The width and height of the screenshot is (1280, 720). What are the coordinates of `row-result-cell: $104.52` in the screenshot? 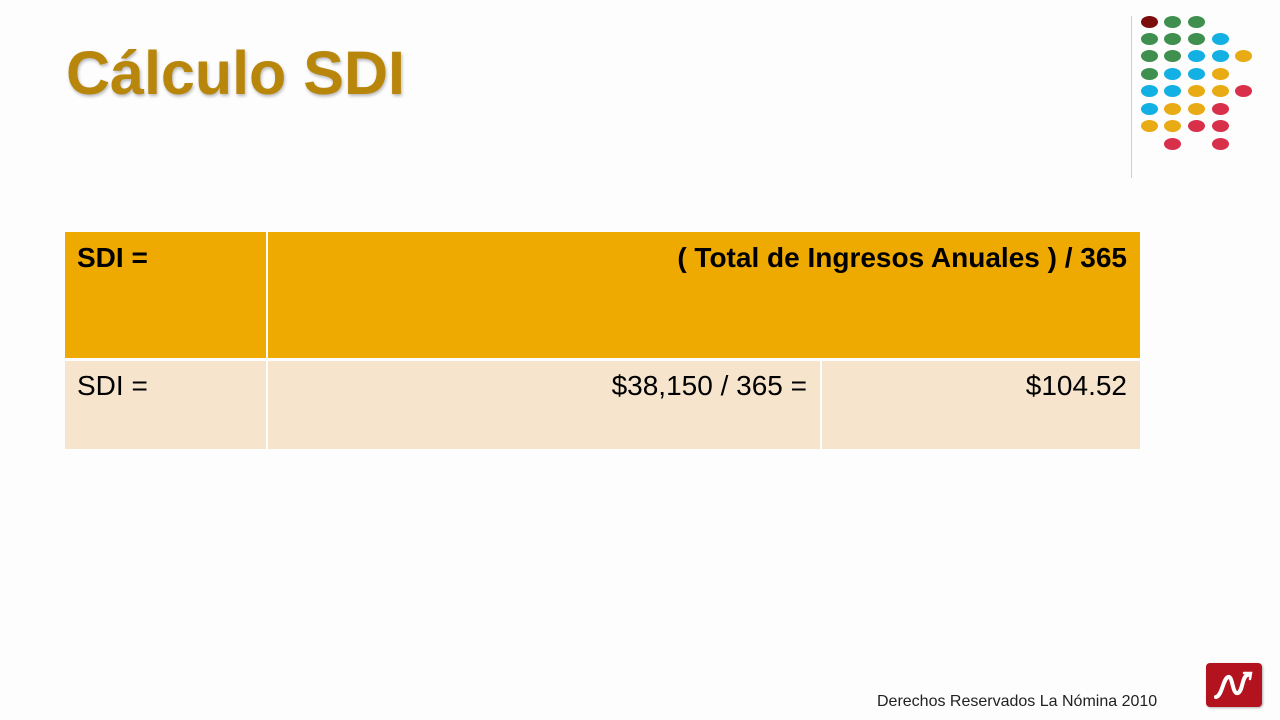 It's located at (981, 405).